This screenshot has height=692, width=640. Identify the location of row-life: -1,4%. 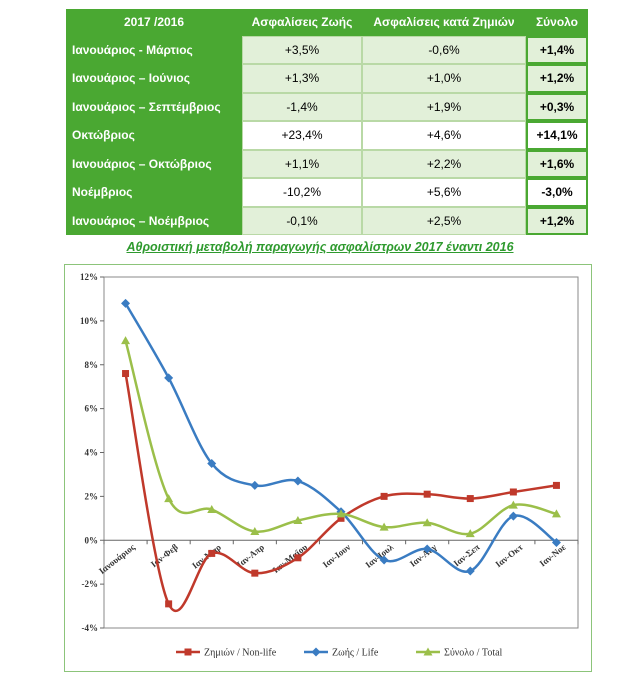
(302, 106).